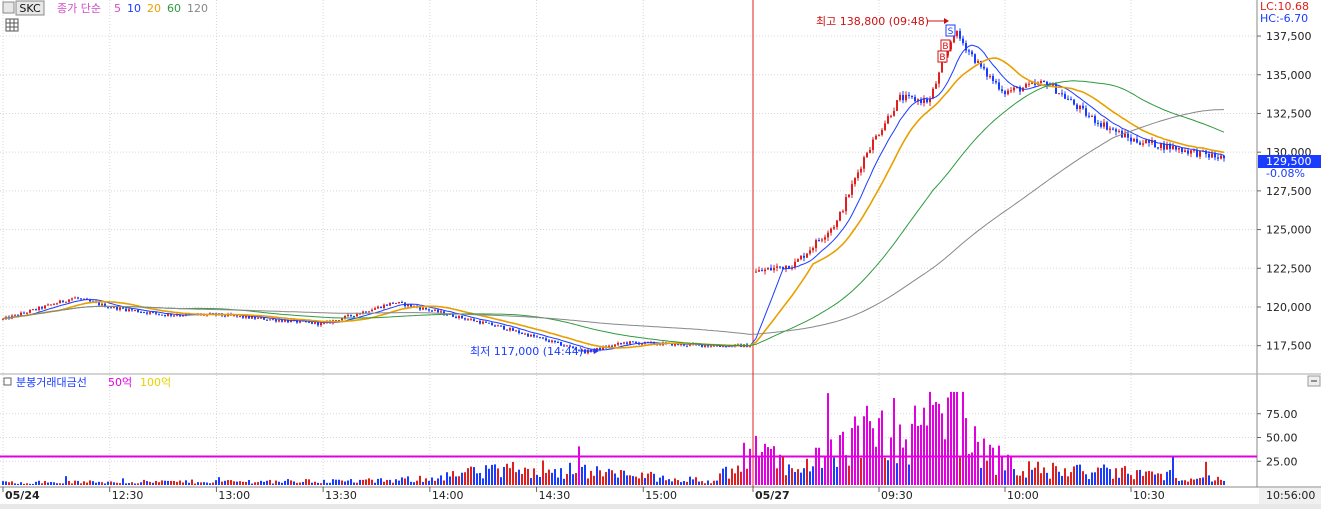 The height and width of the screenshot is (509, 1321). Describe the element at coordinates (154, 8) in the screenshot. I see `ma-period-20: 20` at that location.